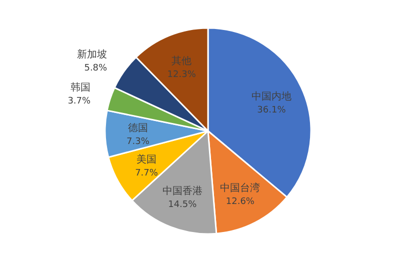  What do you see at coordinates (182, 191) in the screenshot?
I see `slice-label: 中国香港` at bounding box center [182, 191].